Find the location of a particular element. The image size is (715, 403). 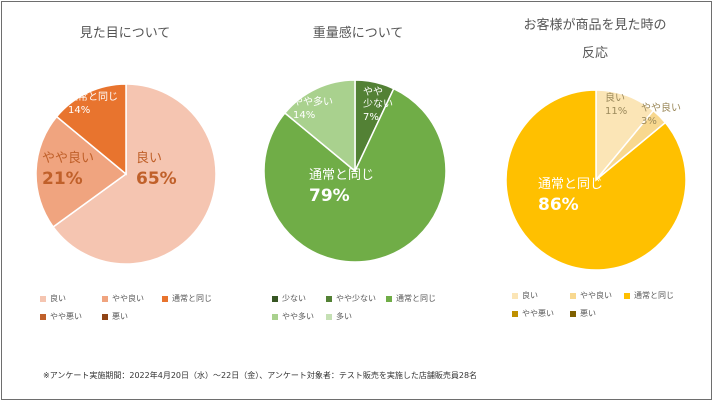

legend-label: 少ない is located at coordinates (294, 298).